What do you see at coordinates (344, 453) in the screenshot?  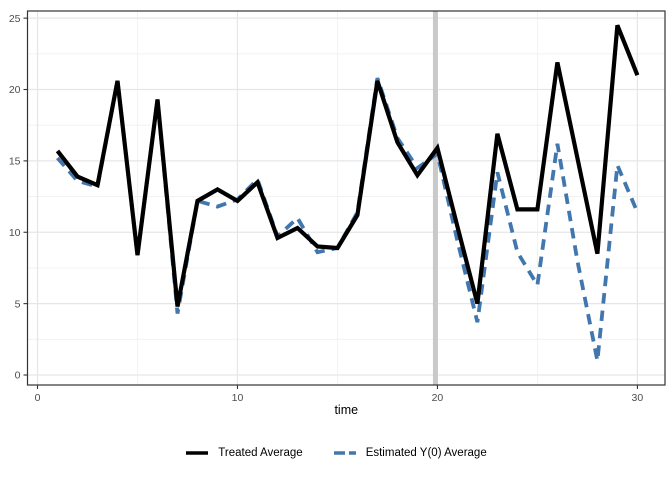 I see `estimated-line-key-icon` at bounding box center [344, 453].